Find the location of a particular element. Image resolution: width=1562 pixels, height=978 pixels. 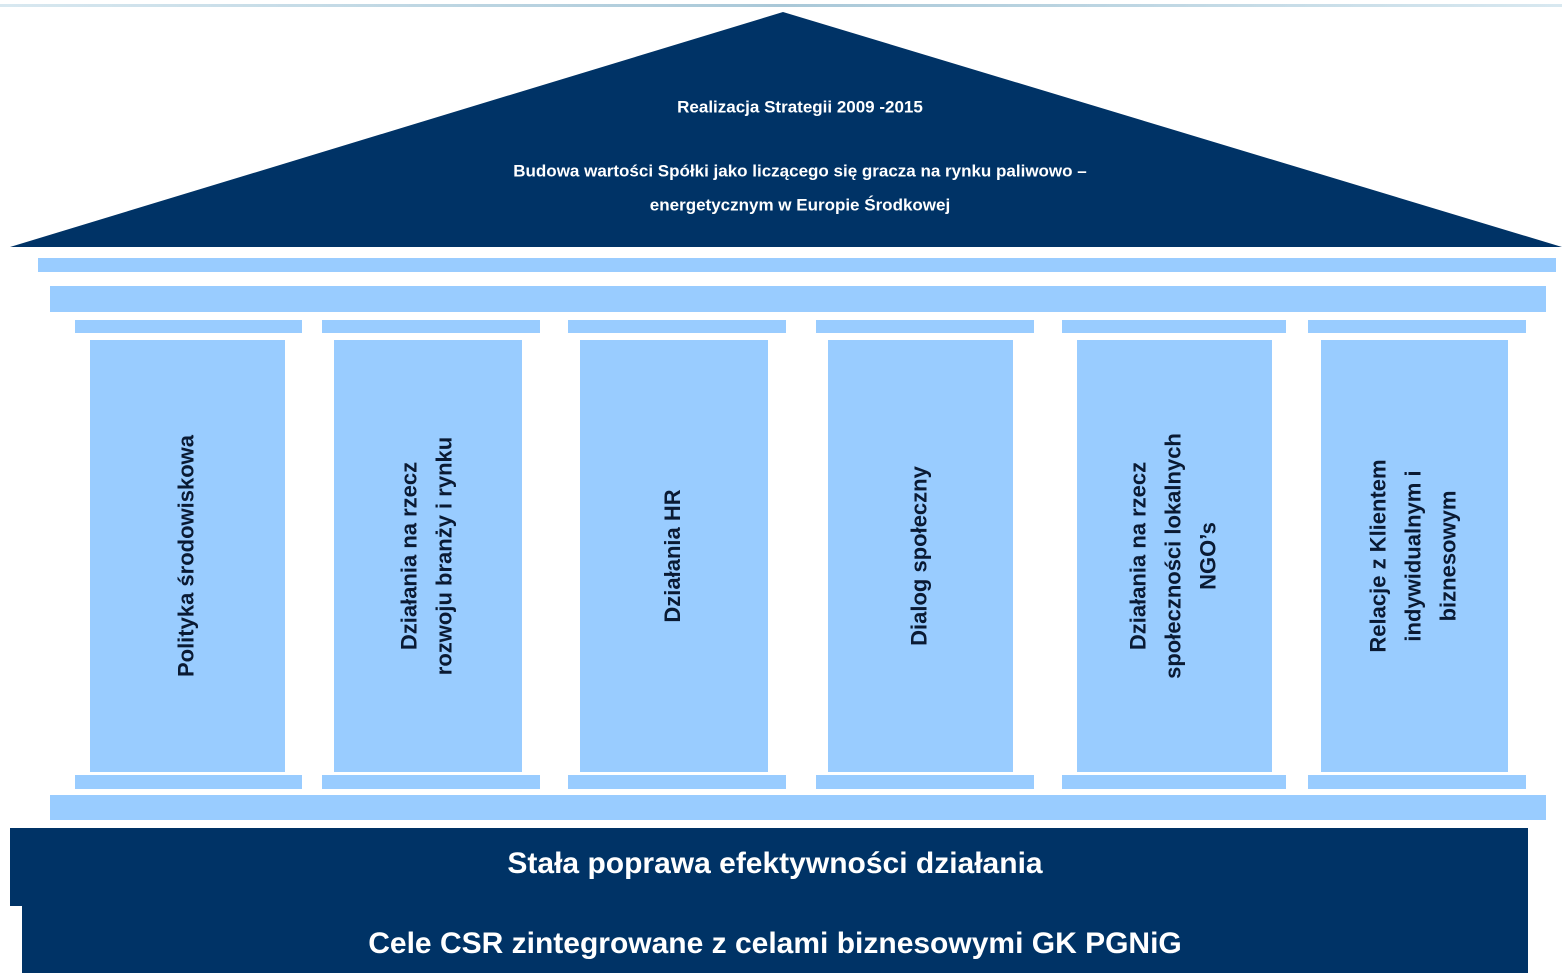

base-lower is located at coordinates (775, 939).